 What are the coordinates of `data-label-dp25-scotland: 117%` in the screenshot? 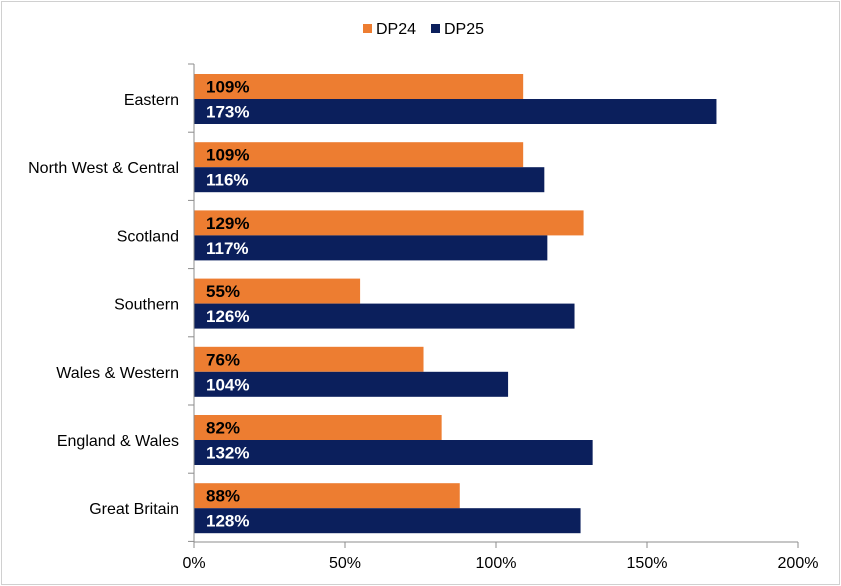 It's located at (227, 248).